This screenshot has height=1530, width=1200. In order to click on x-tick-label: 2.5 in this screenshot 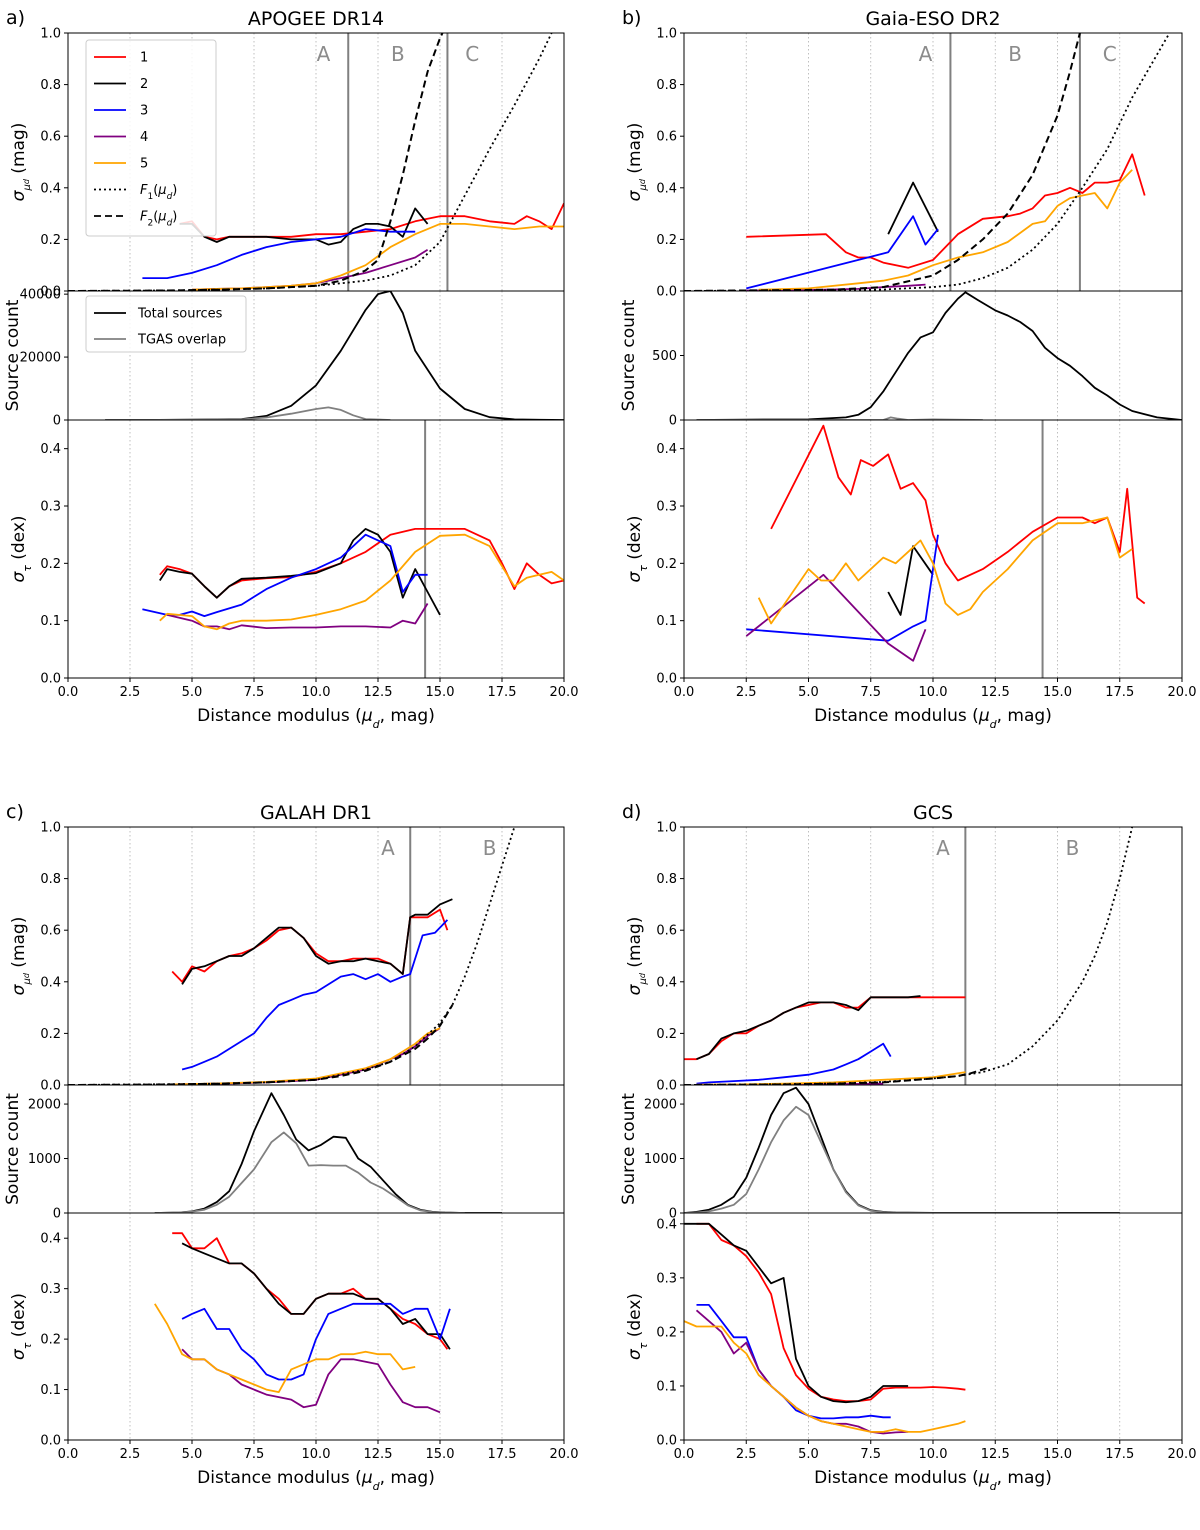, I will do `click(746, 1454)`.